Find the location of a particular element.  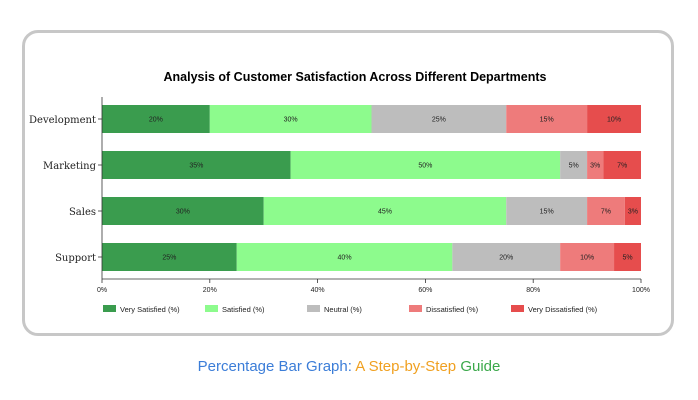

caption-part-3: Guide is located at coordinates (480, 366).